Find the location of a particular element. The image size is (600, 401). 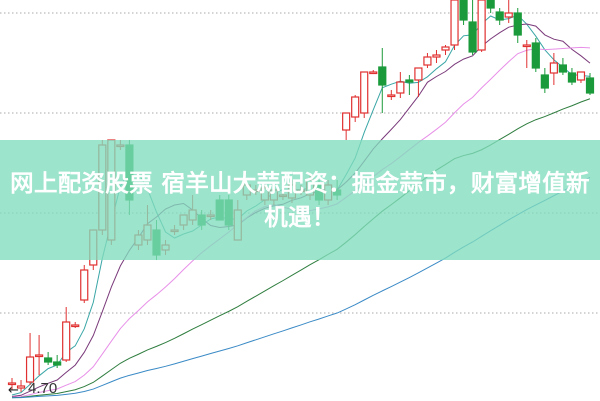

low-price-label: 4.70 is located at coordinates (43, 388).